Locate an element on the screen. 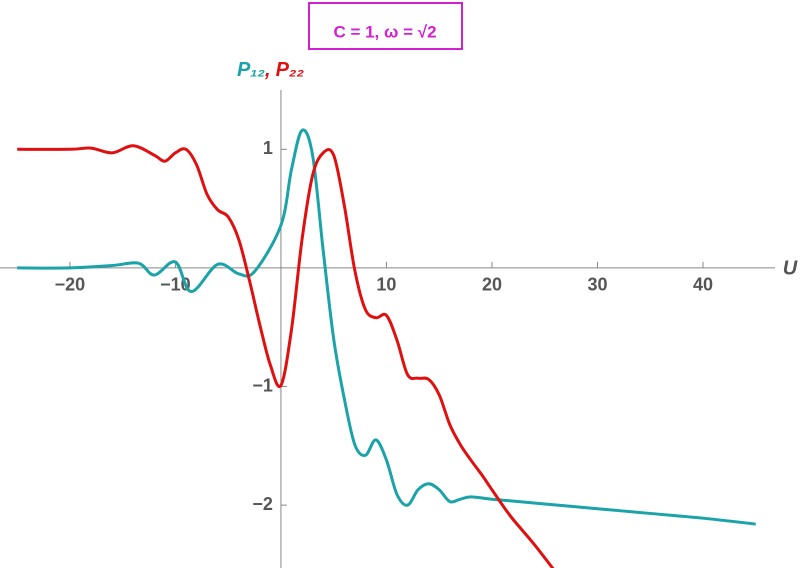  legend-label: P₂₂ is located at coordinates (290, 70).